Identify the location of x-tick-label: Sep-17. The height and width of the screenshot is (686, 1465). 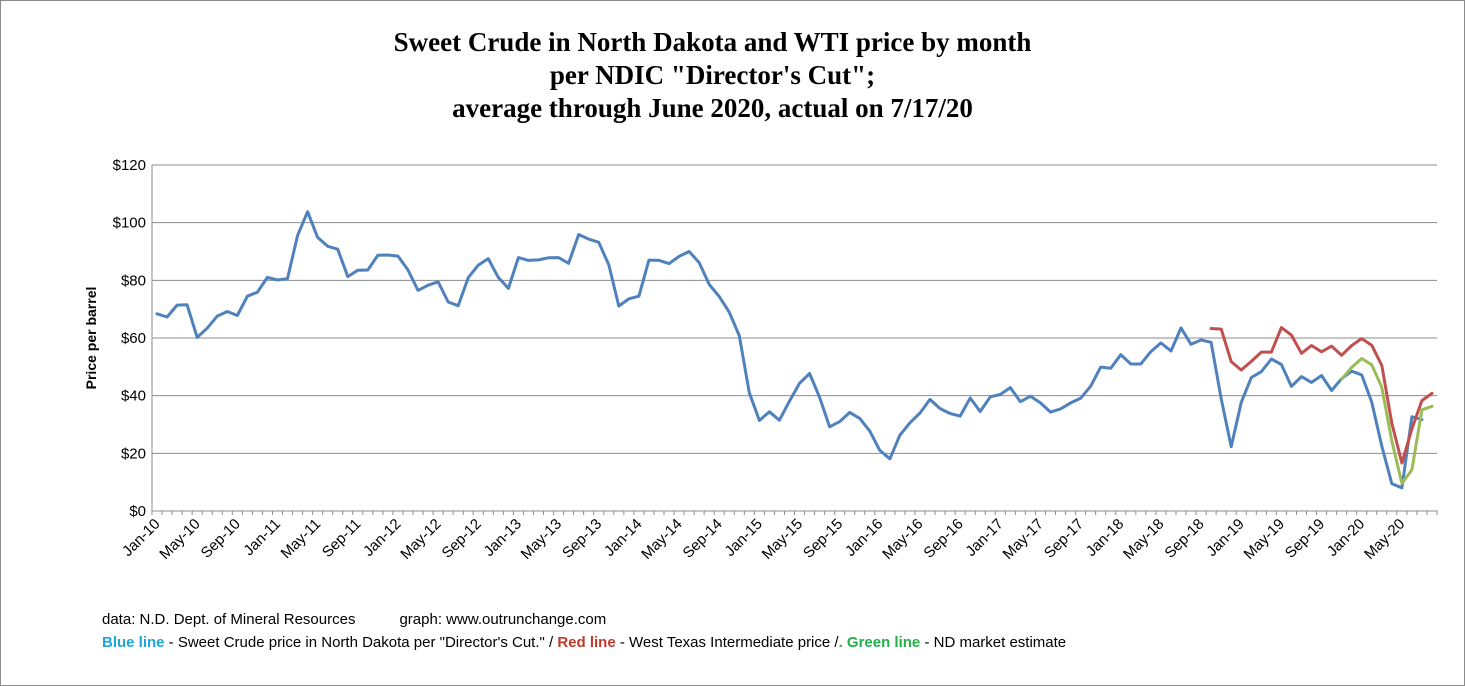
(1064, 539).